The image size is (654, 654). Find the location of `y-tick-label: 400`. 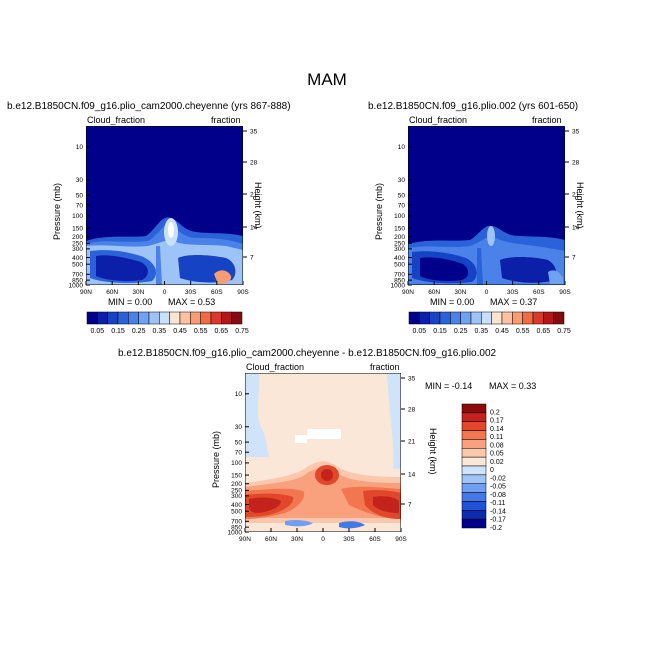

y-tick-label: 400 is located at coordinates (236, 505).